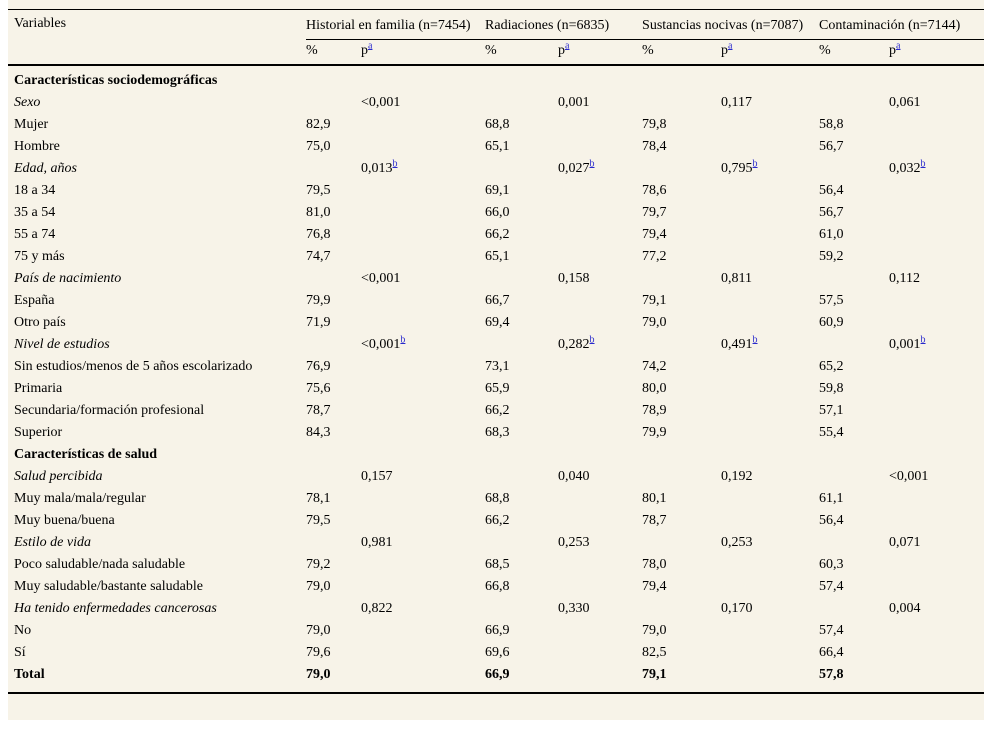  Describe the element at coordinates (157, 235) in the screenshot. I see `row-label: 55 a 74` at that location.